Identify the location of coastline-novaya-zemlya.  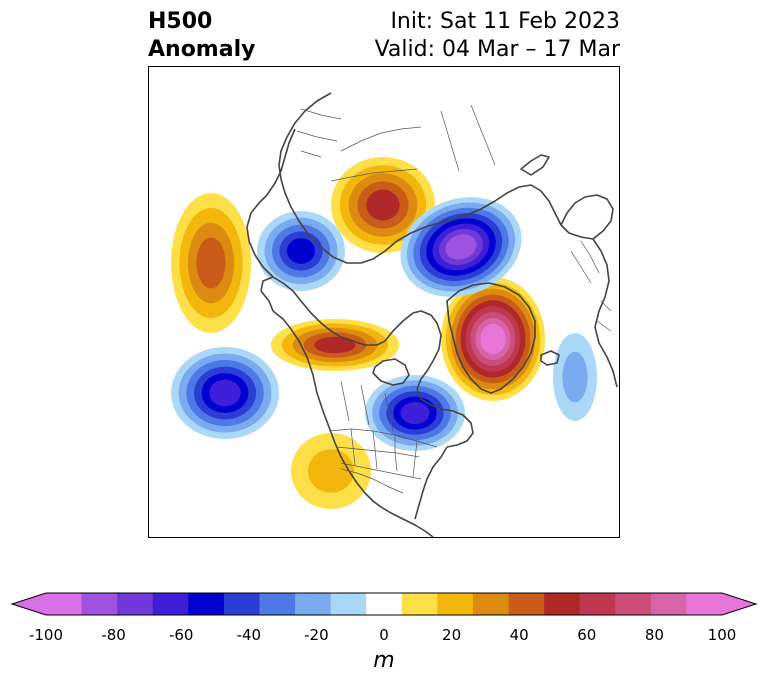
(535, 165).